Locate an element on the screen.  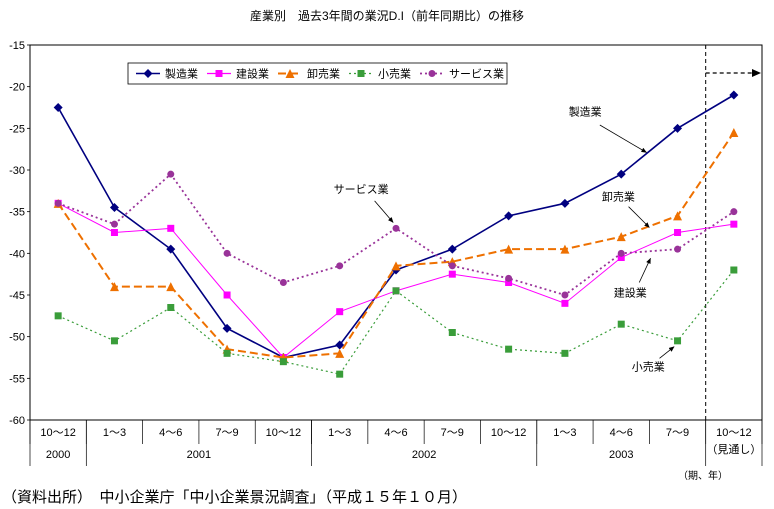
svg-text: -25 is located at coordinates (17, 129).